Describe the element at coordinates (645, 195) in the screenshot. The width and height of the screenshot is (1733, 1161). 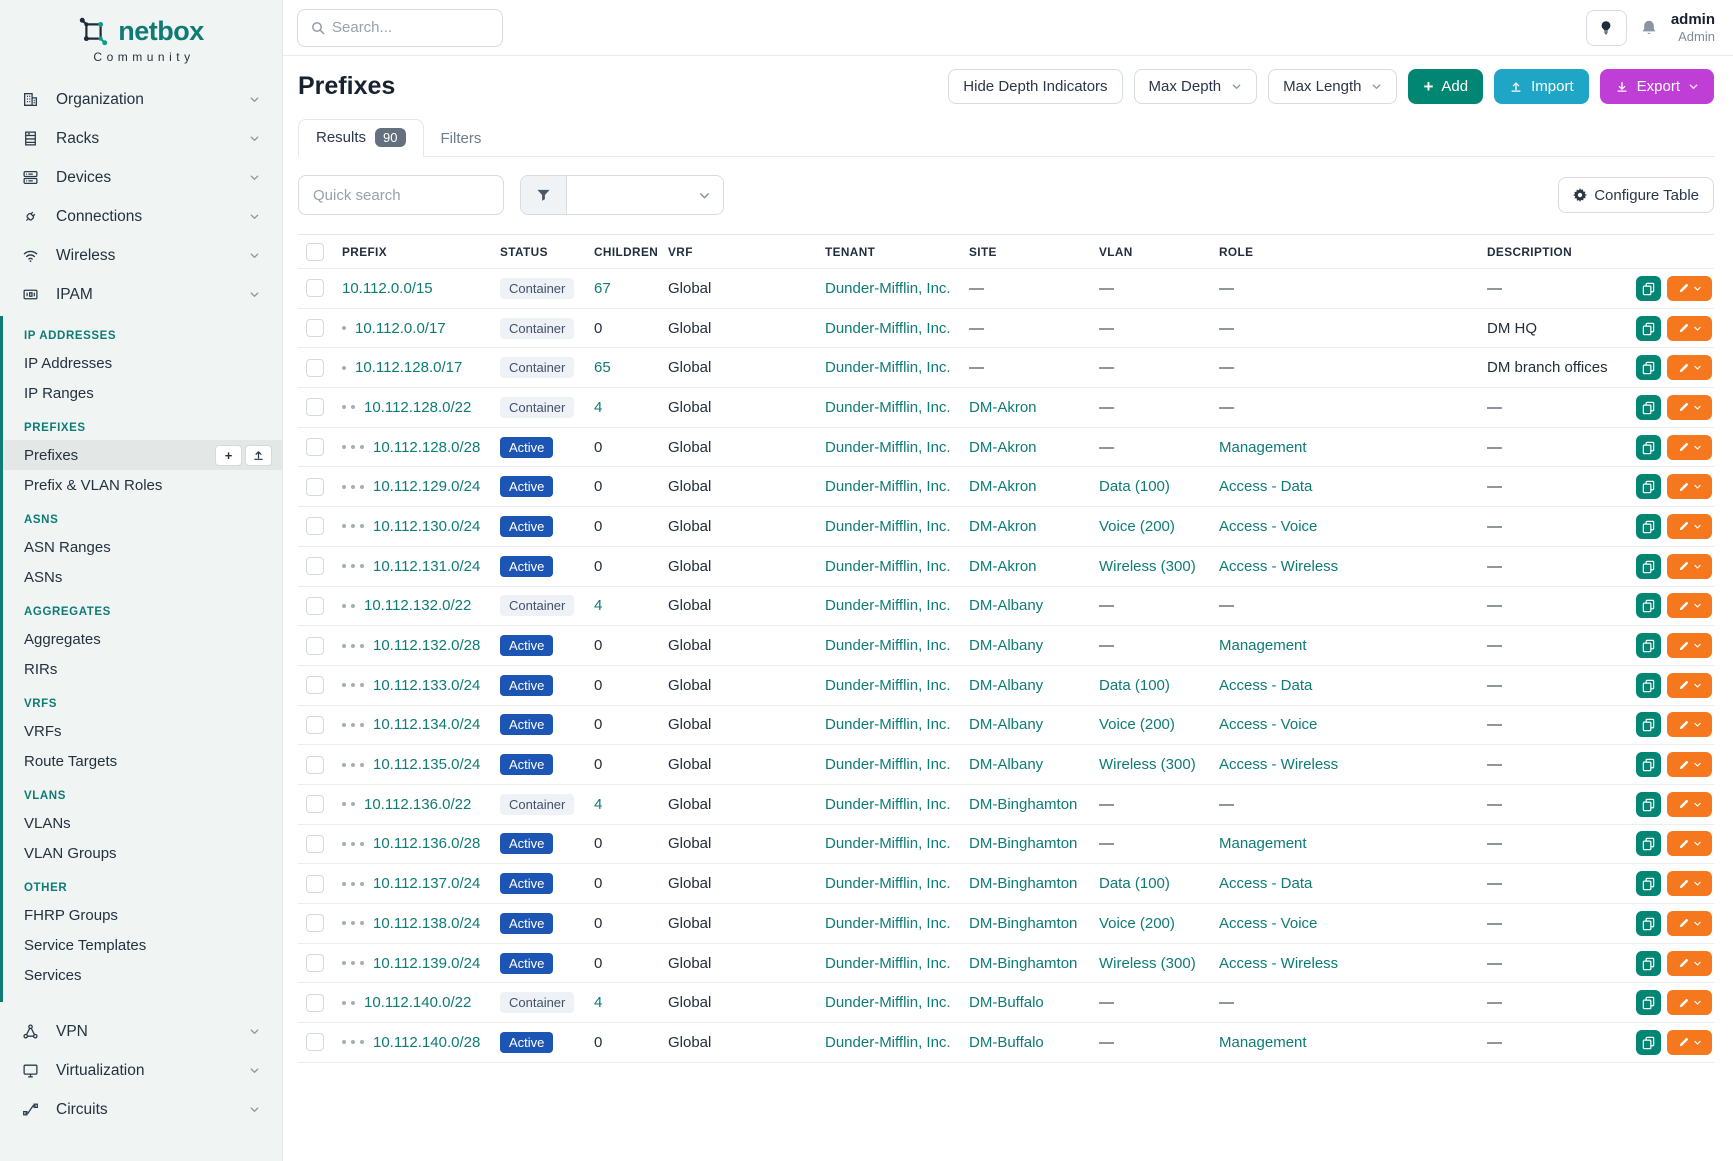
I see `field-filter-select` at that location.